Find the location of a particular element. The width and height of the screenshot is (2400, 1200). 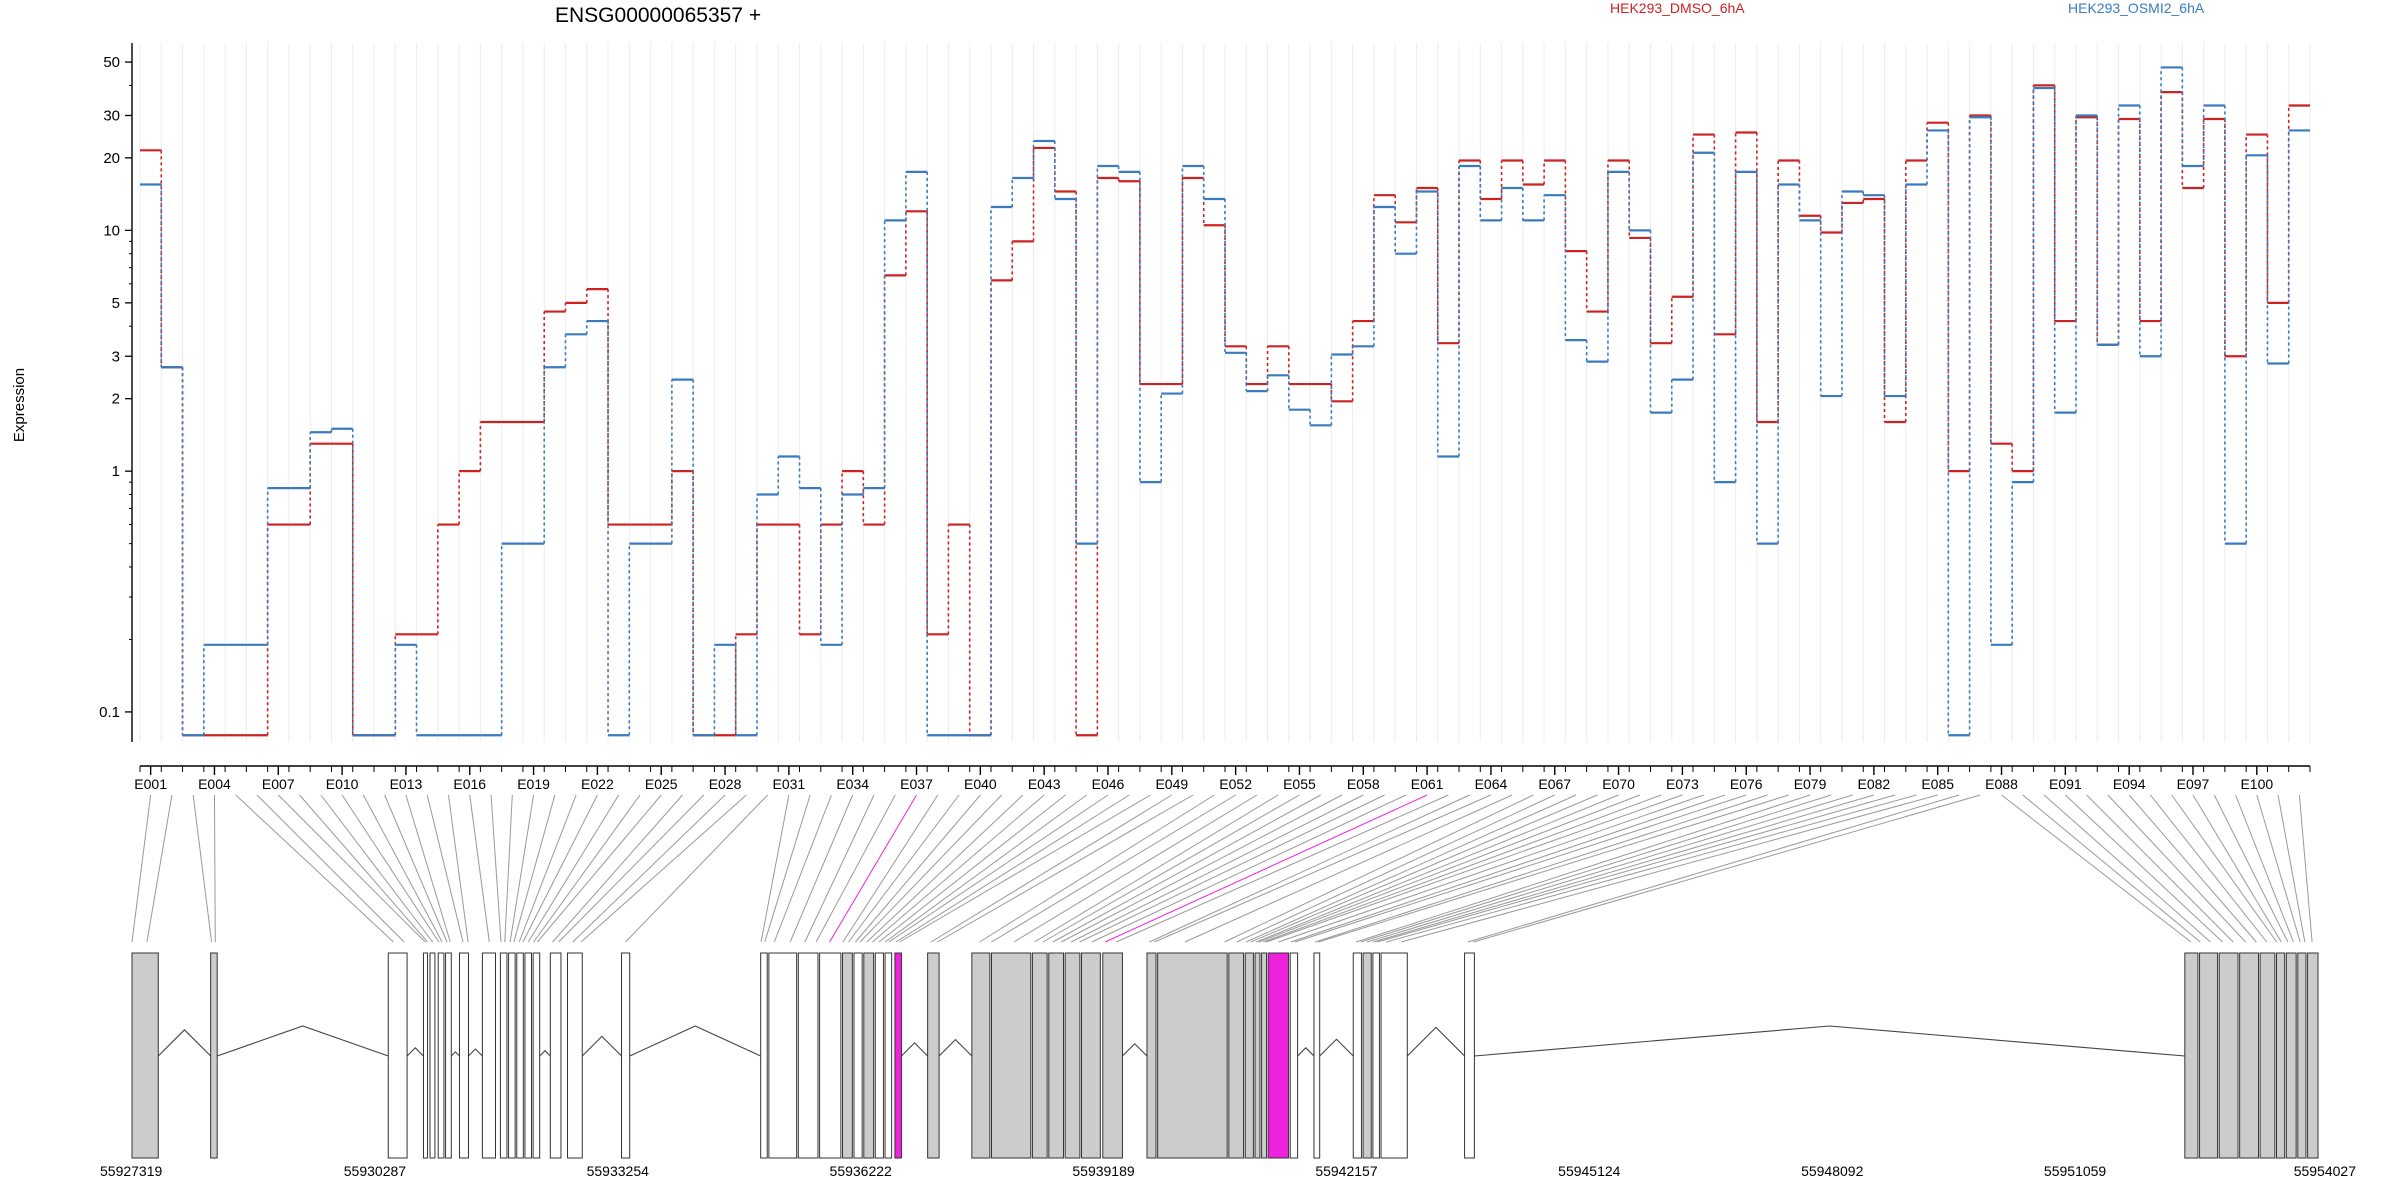

x-tick-label: E052 is located at coordinates (1235, 784).